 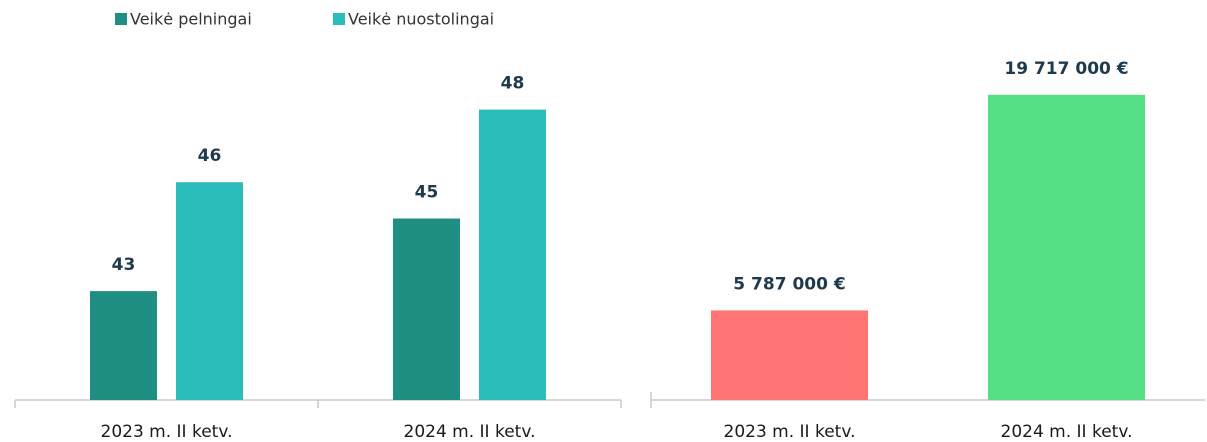 What do you see at coordinates (427, 193) in the screenshot?
I see `value-label: 45` at bounding box center [427, 193].